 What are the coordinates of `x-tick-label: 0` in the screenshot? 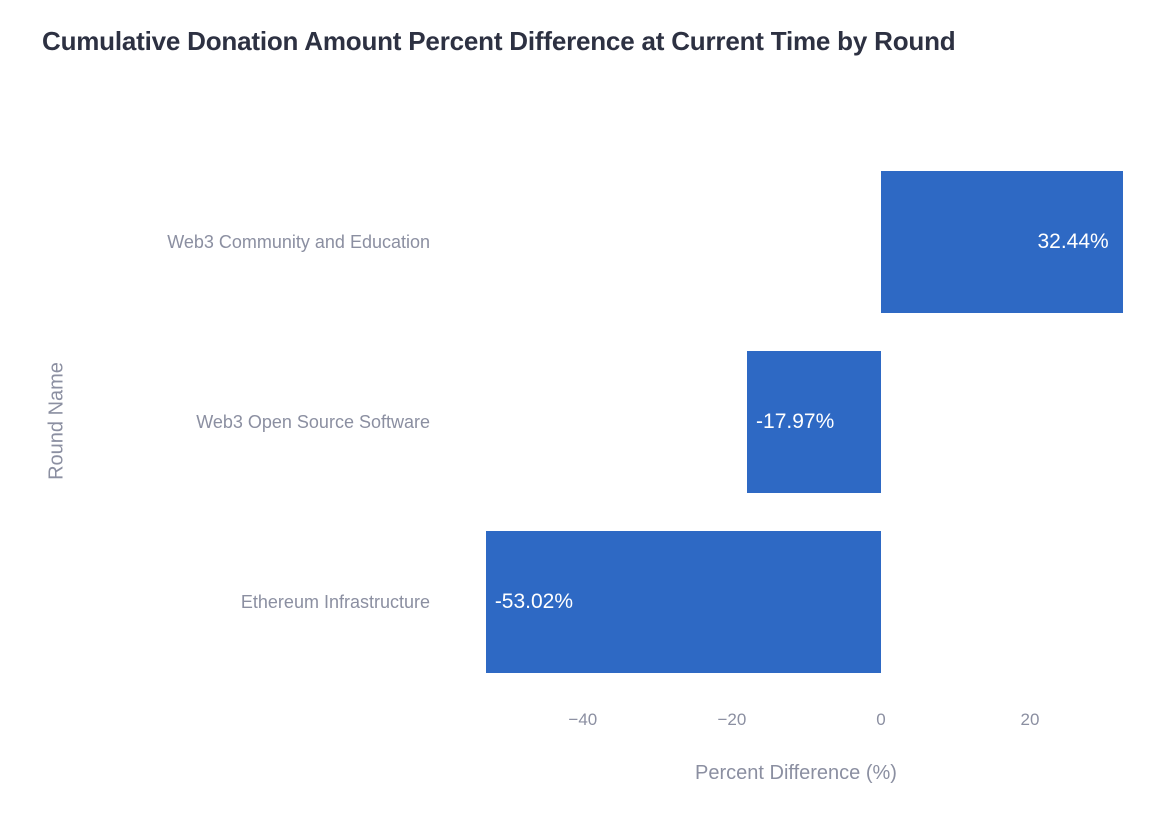 It's located at (881, 719).